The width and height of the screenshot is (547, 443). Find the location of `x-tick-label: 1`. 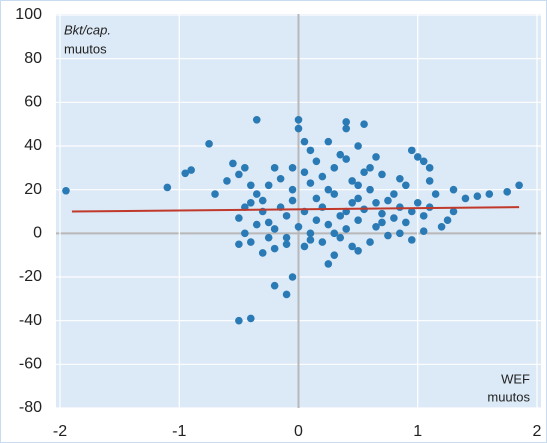

x-tick-label: 1 is located at coordinates (417, 431).